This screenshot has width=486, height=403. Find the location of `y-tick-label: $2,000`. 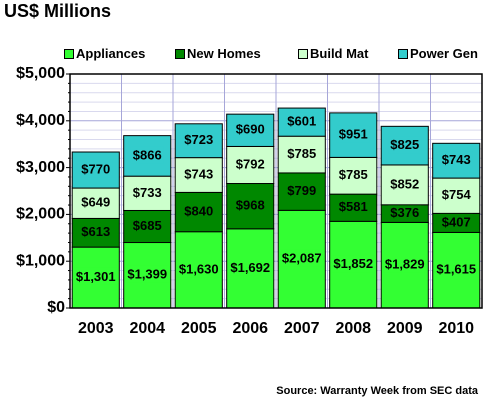

y-tick-label: $2,000 is located at coordinates (40, 214).